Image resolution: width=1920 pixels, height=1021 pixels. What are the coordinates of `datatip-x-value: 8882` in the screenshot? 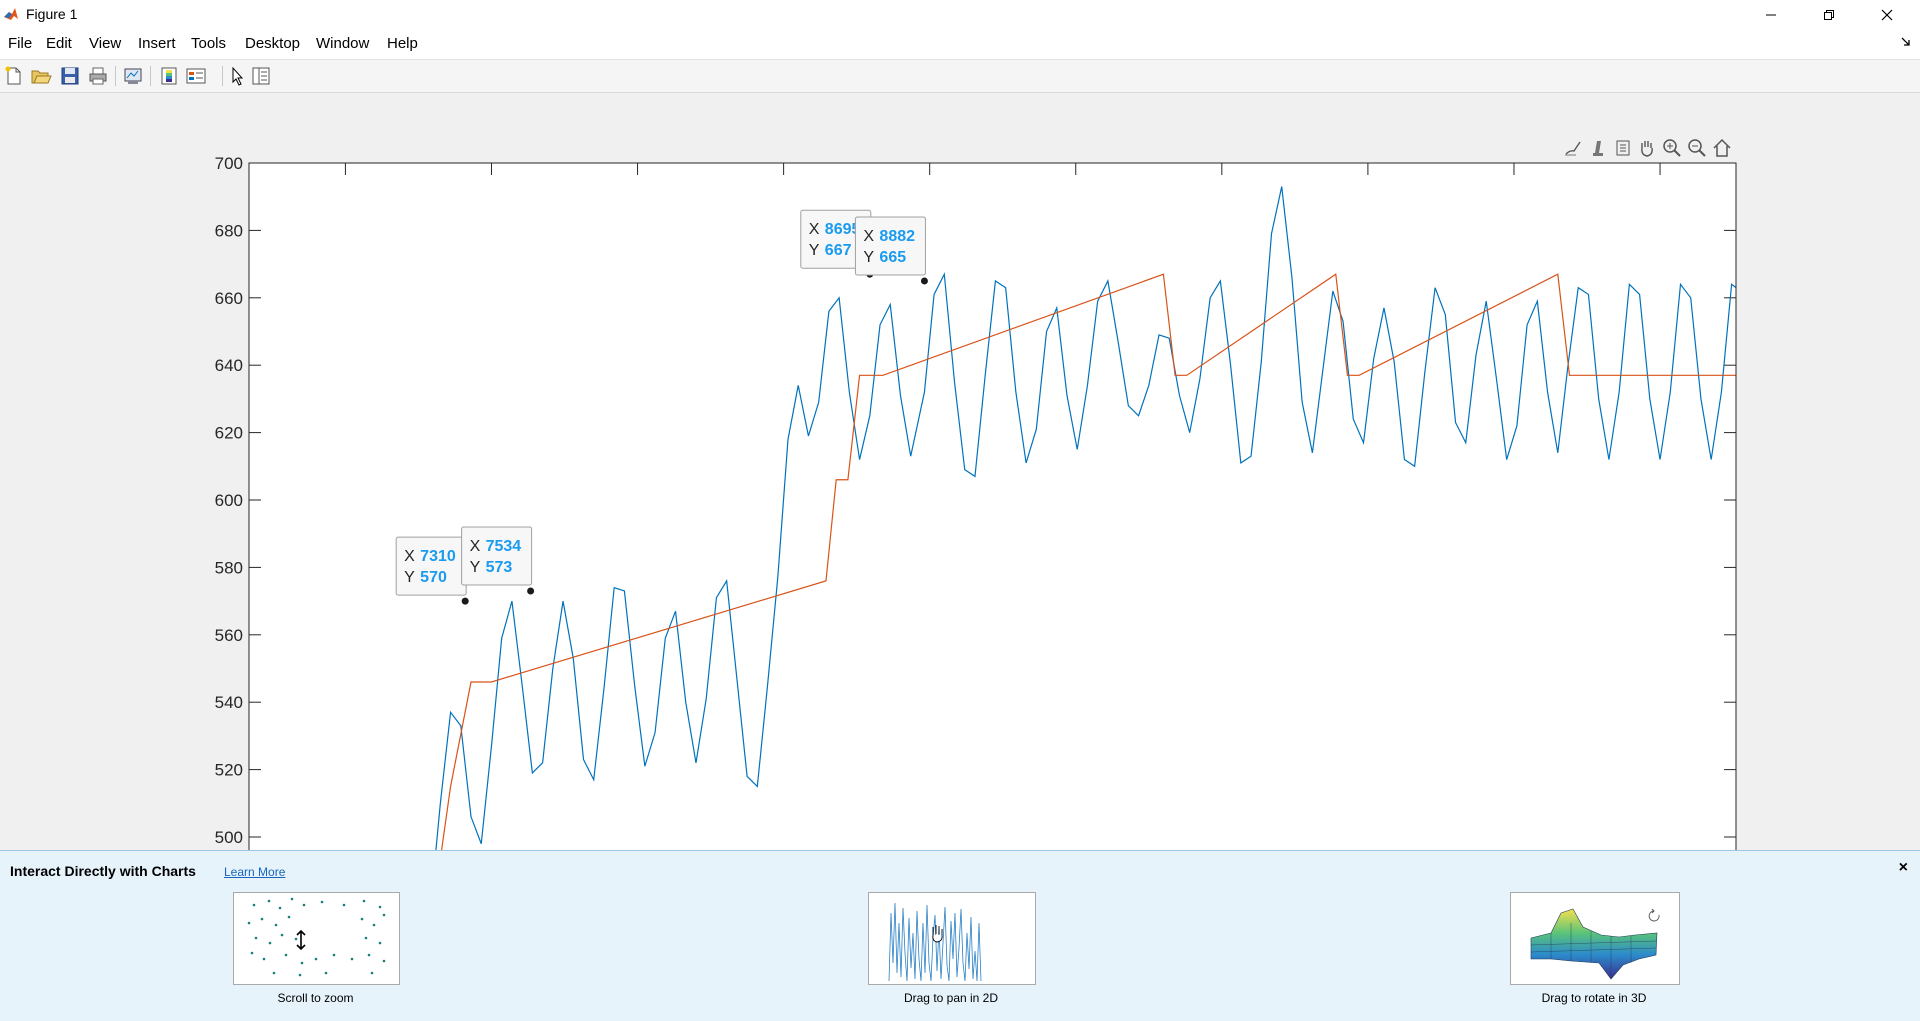 It's located at (897, 236).